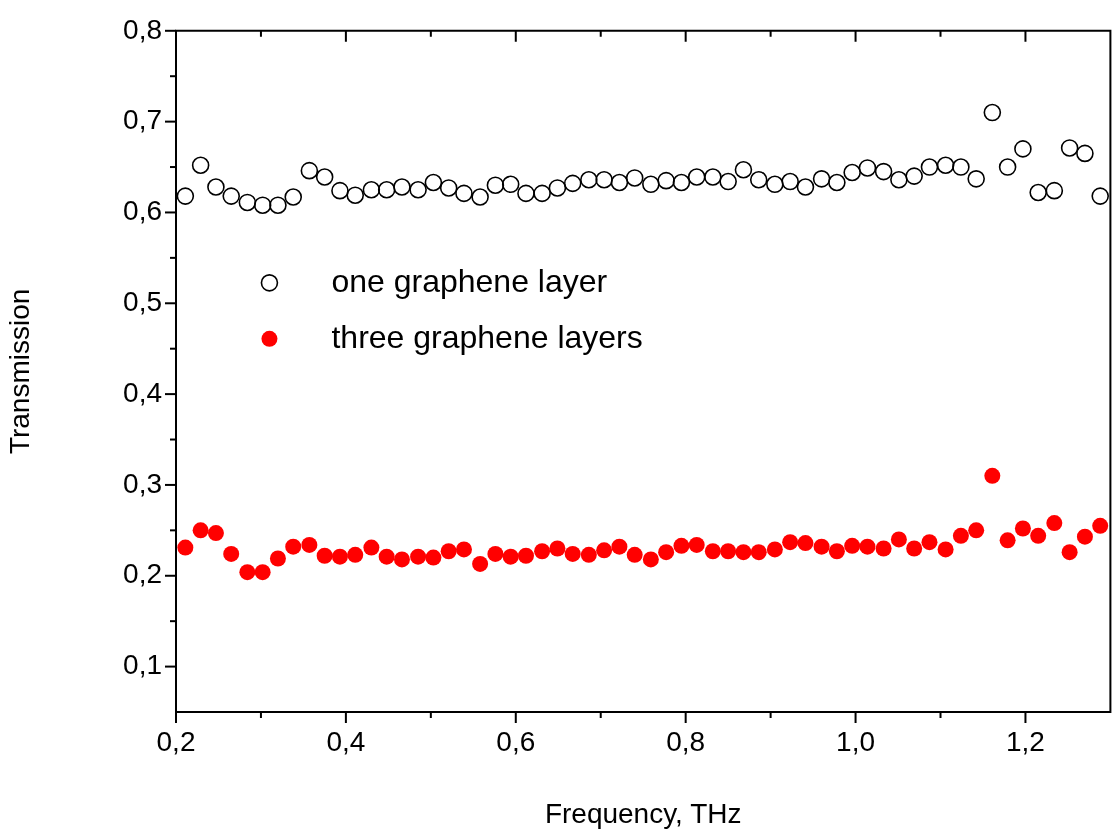  What do you see at coordinates (142, 301) in the screenshot?
I see `y-tick-label: 0,5` at bounding box center [142, 301].